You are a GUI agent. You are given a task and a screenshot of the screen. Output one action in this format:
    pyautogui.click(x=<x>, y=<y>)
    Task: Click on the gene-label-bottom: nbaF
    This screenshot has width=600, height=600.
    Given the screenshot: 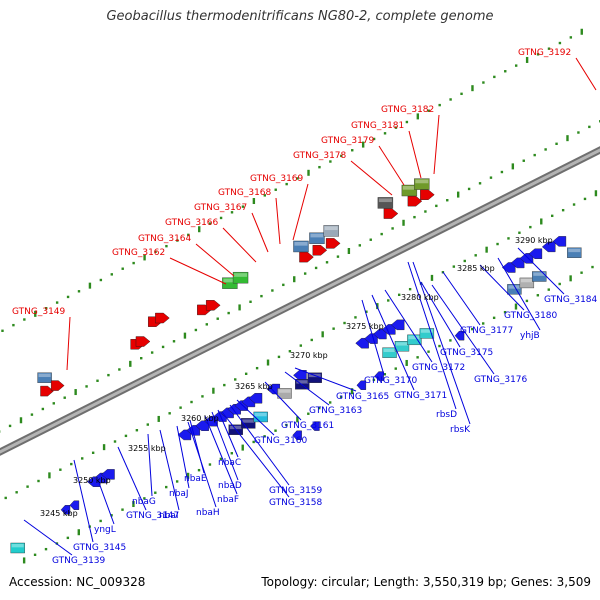 What is the action you would take?
    pyautogui.click(x=228, y=500)
    